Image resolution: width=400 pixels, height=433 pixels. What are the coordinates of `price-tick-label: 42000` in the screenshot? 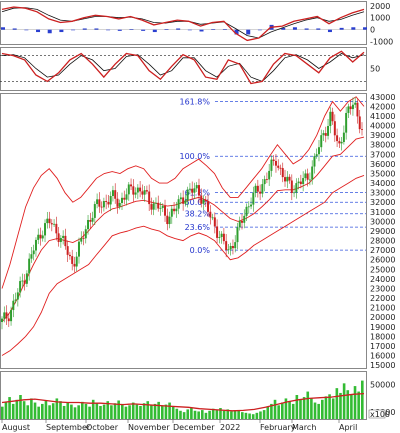 It's located at (382, 106).